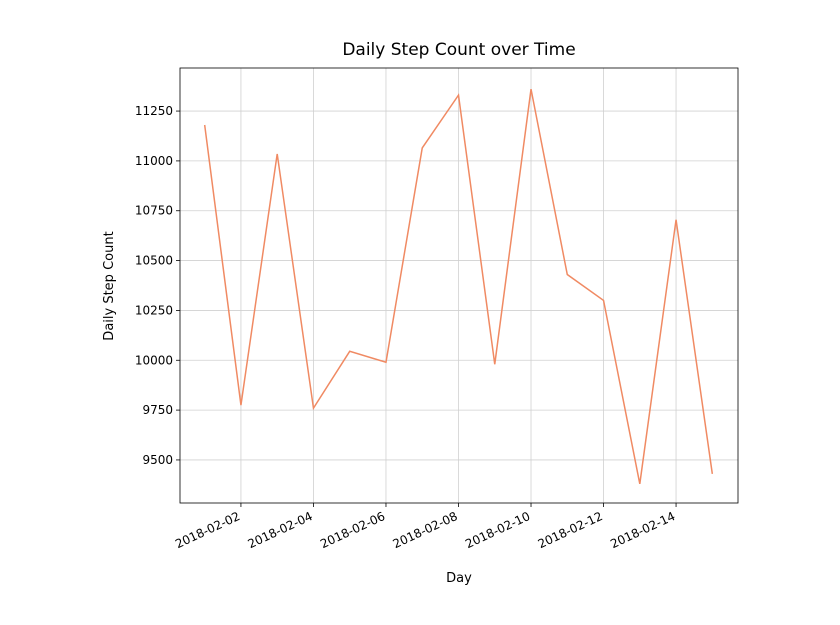  Describe the element at coordinates (157, 460) in the screenshot. I see `y-tick-label: 9500` at that location.